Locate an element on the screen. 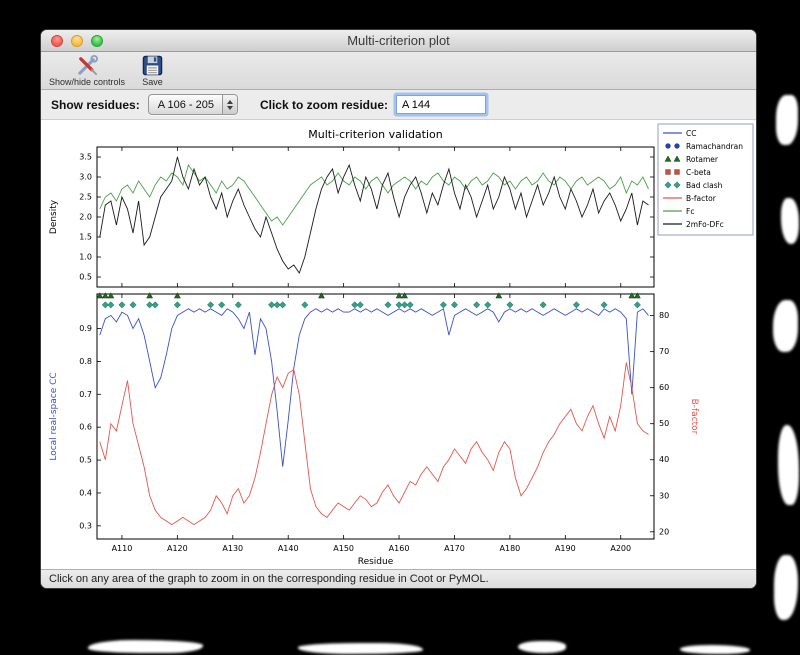  svg-text: 30 is located at coordinates (664, 495).